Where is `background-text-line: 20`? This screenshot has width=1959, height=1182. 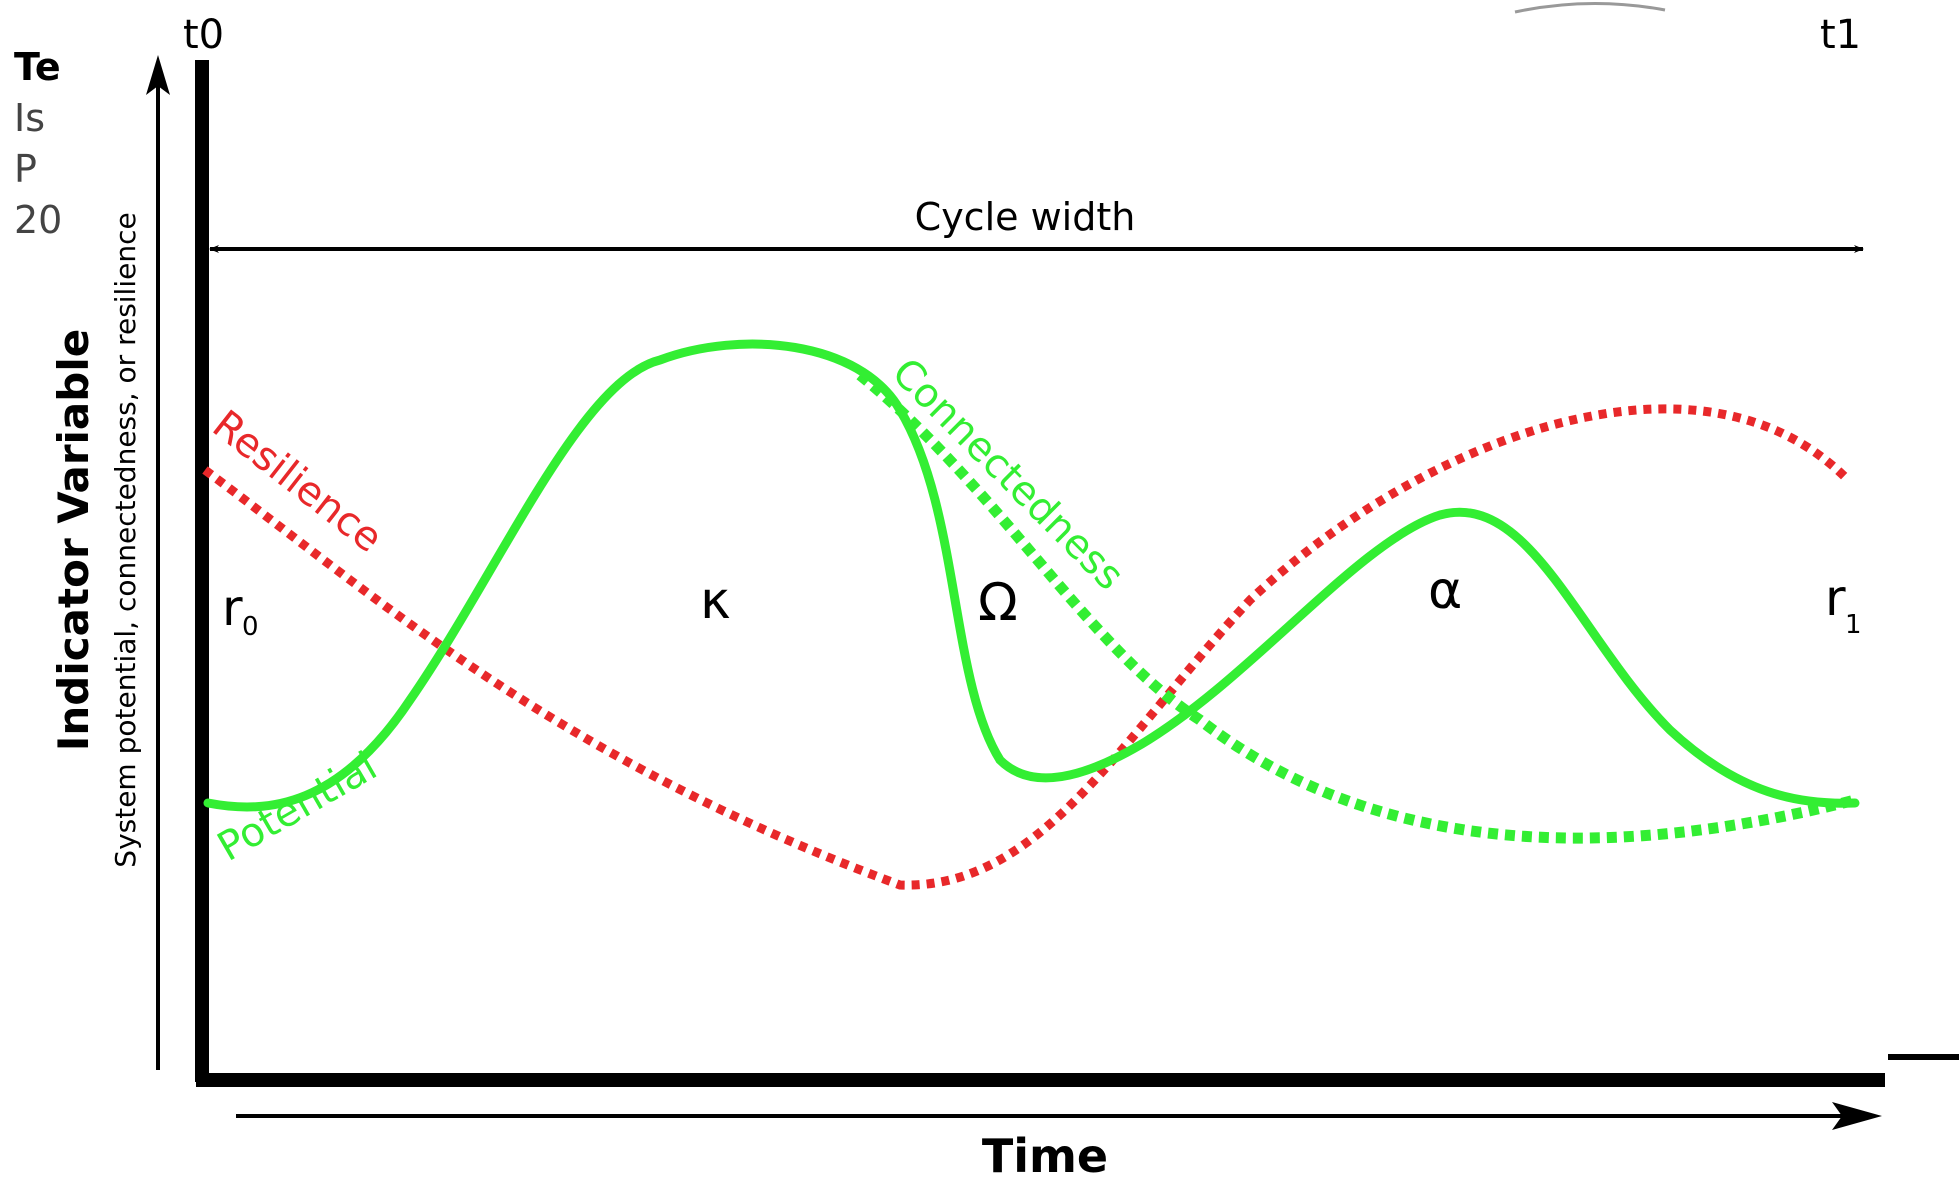 background-text-line: 20 is located at coordinates (38, 220).